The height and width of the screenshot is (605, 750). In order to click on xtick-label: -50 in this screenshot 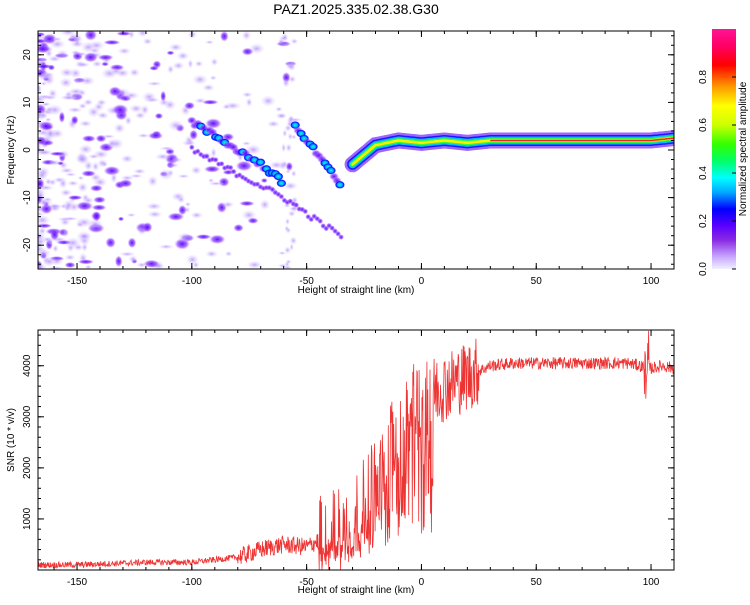, I will do `click(306, 582)`.